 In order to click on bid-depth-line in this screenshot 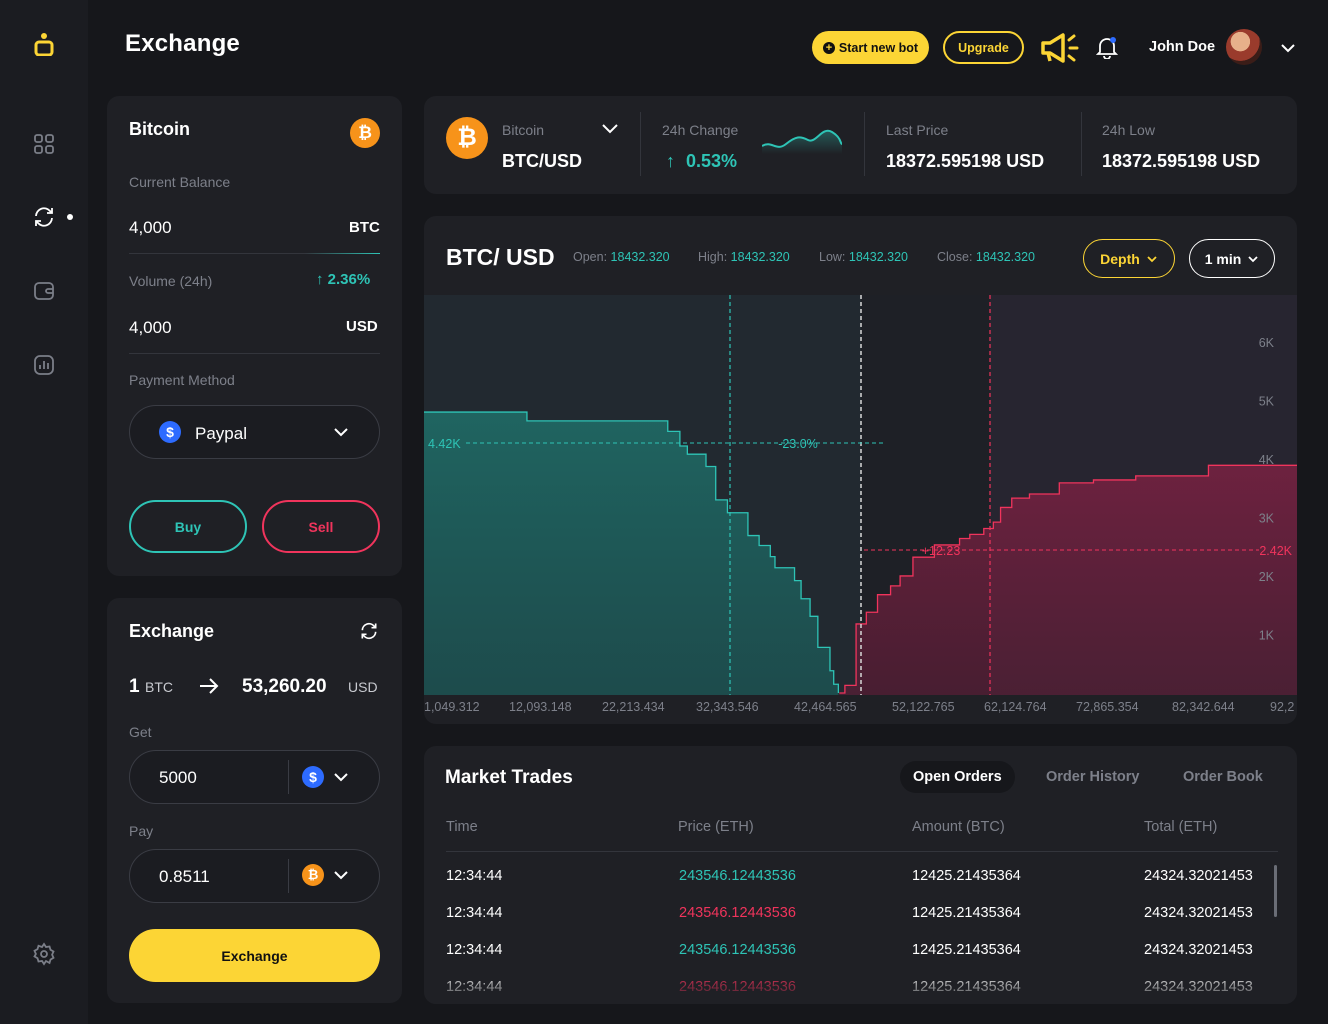, I will do `click(632, 552)`.